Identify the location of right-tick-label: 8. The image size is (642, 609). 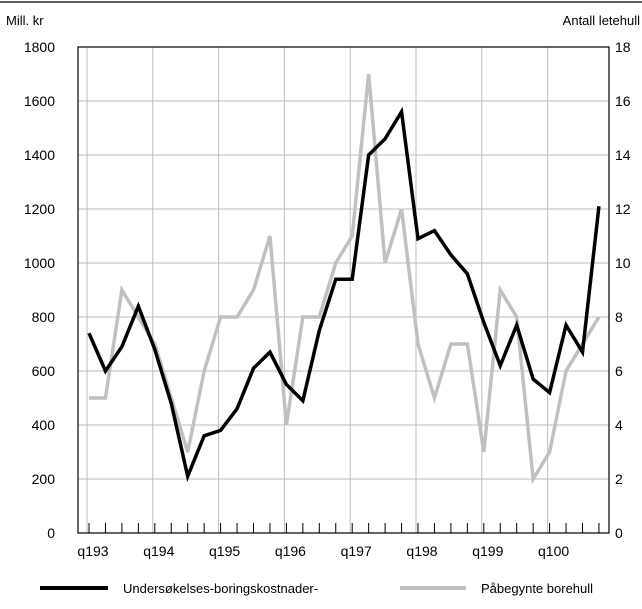
(619, 317).